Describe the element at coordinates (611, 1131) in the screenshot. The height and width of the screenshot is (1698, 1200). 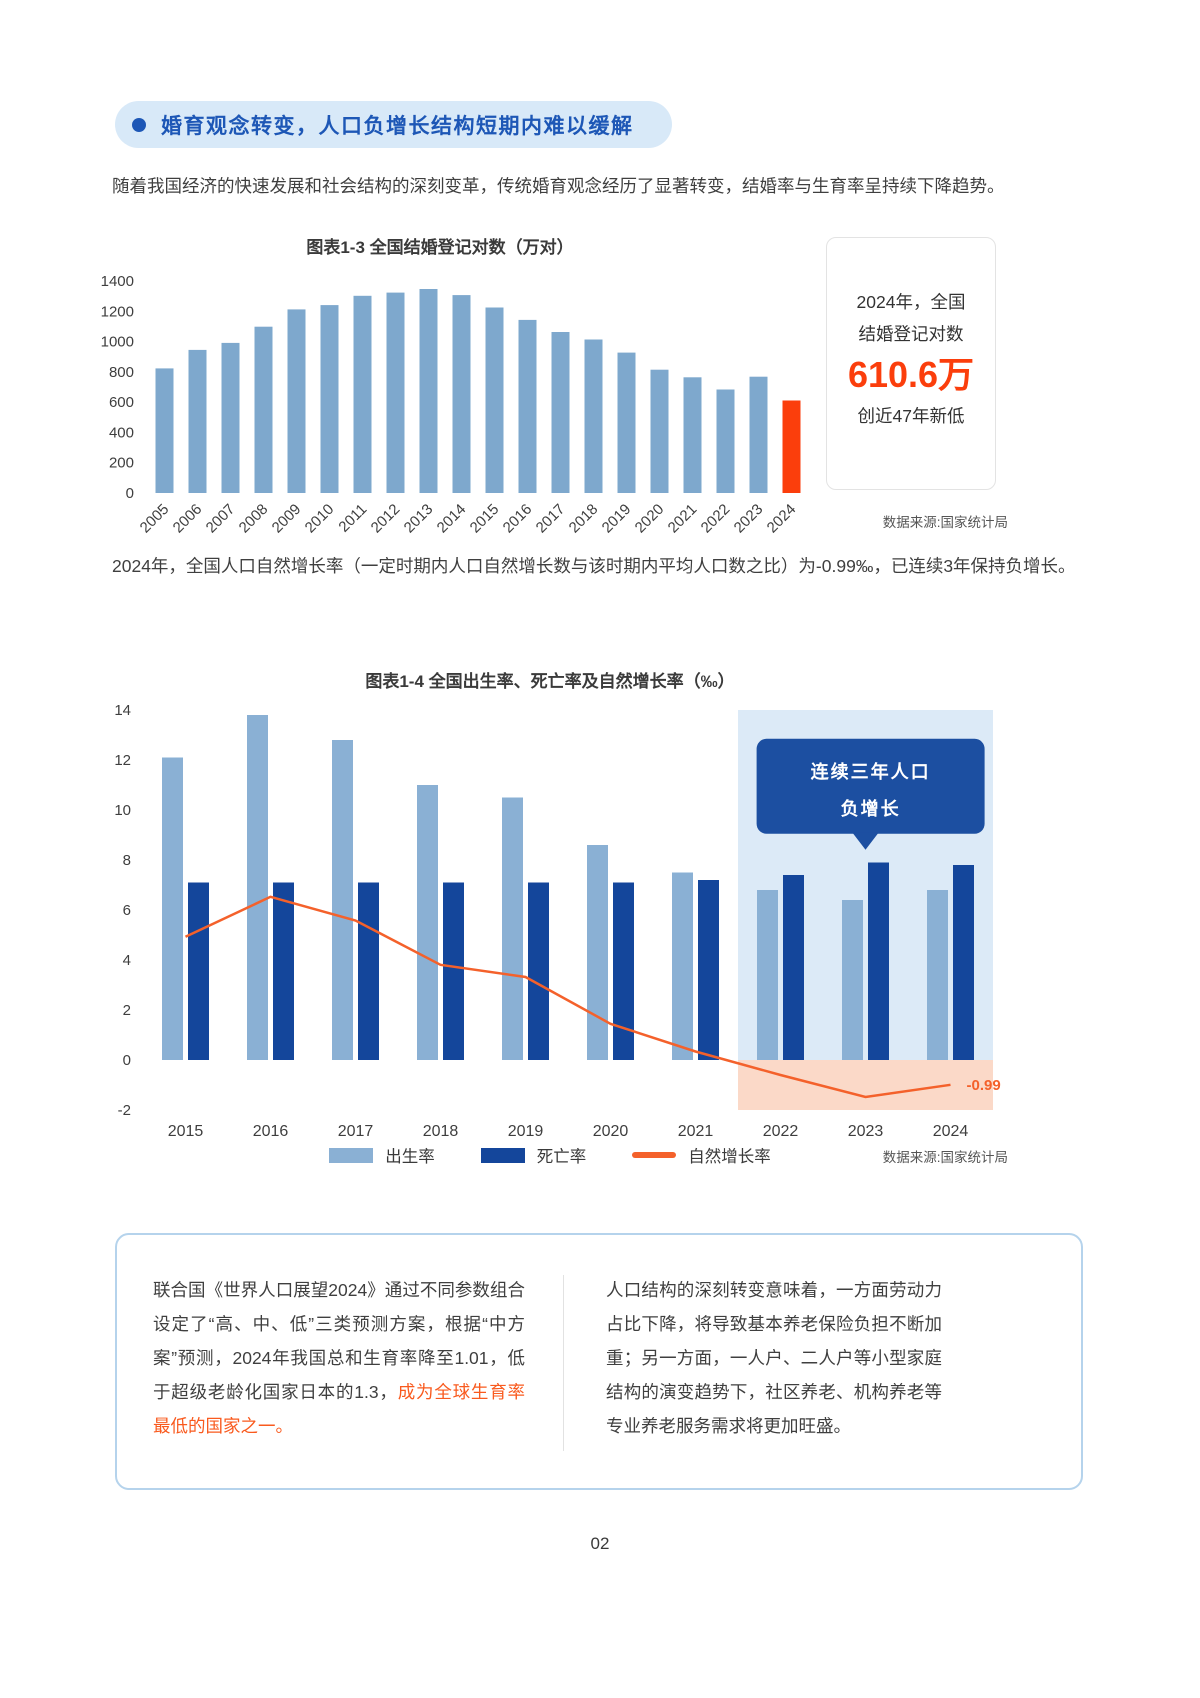
I see `svg-text: 2020` at that location.